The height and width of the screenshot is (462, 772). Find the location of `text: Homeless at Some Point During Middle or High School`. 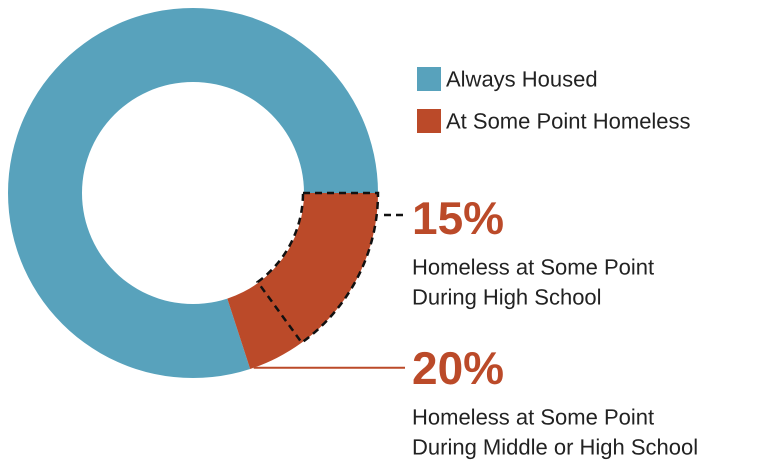

text: Homeless at Some Point During Middle or High School is located at coordinates (555, 432).